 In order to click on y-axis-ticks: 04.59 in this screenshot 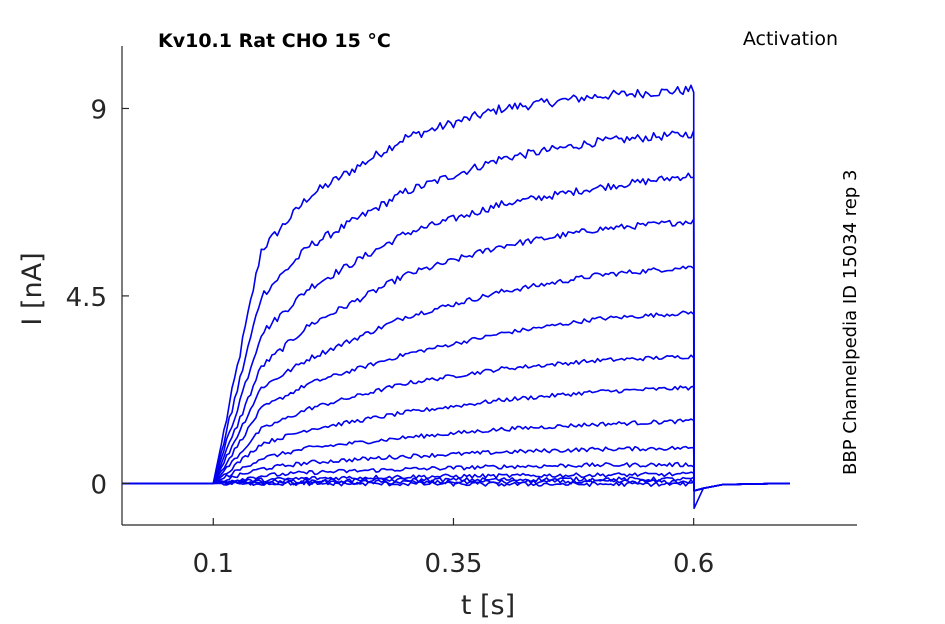, I will do `click(97, 297)`.